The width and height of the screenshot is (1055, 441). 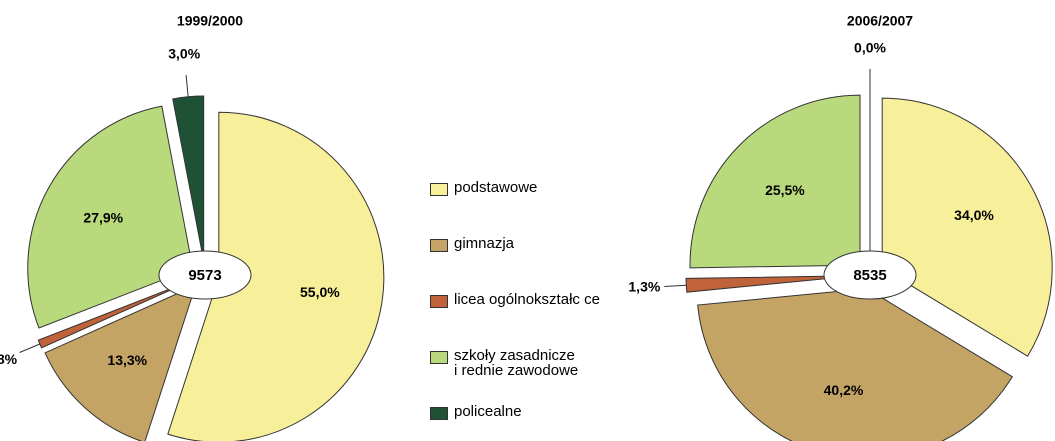 What do you see at coordinates (844, 390) in the screenshot?
I see `data-label: 40,2%` at bounding box center [844, 390].